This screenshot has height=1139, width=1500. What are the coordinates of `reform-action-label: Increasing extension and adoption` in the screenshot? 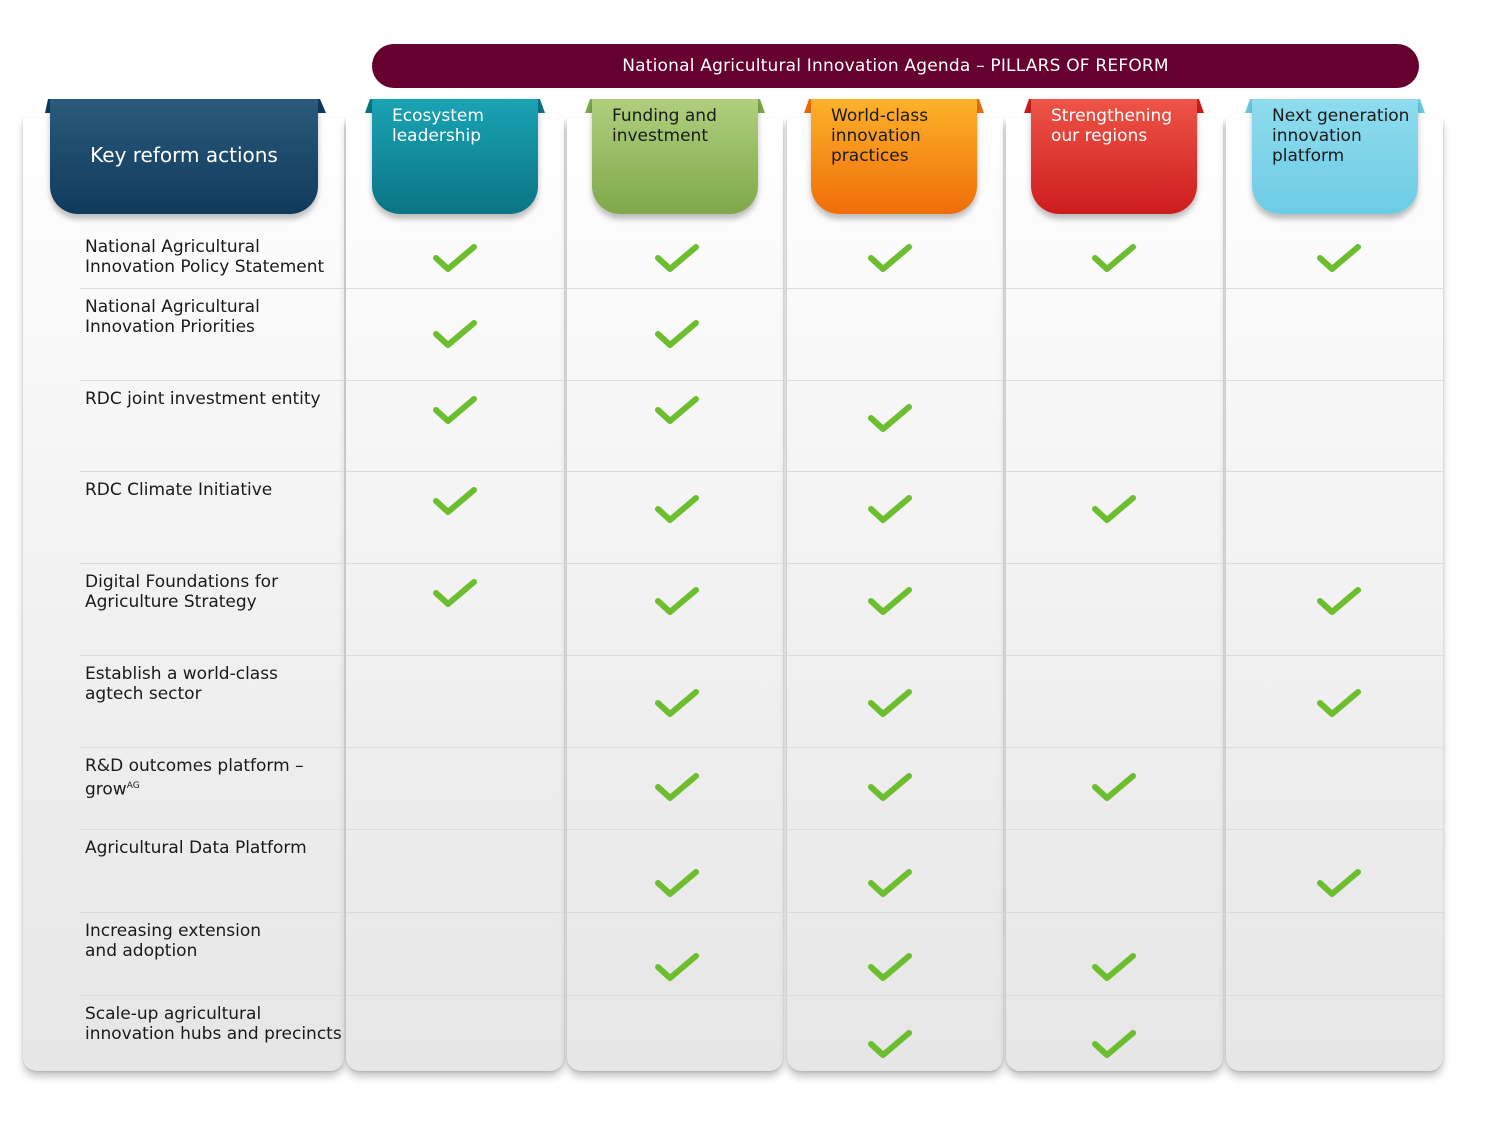 It's located at (173, 941).